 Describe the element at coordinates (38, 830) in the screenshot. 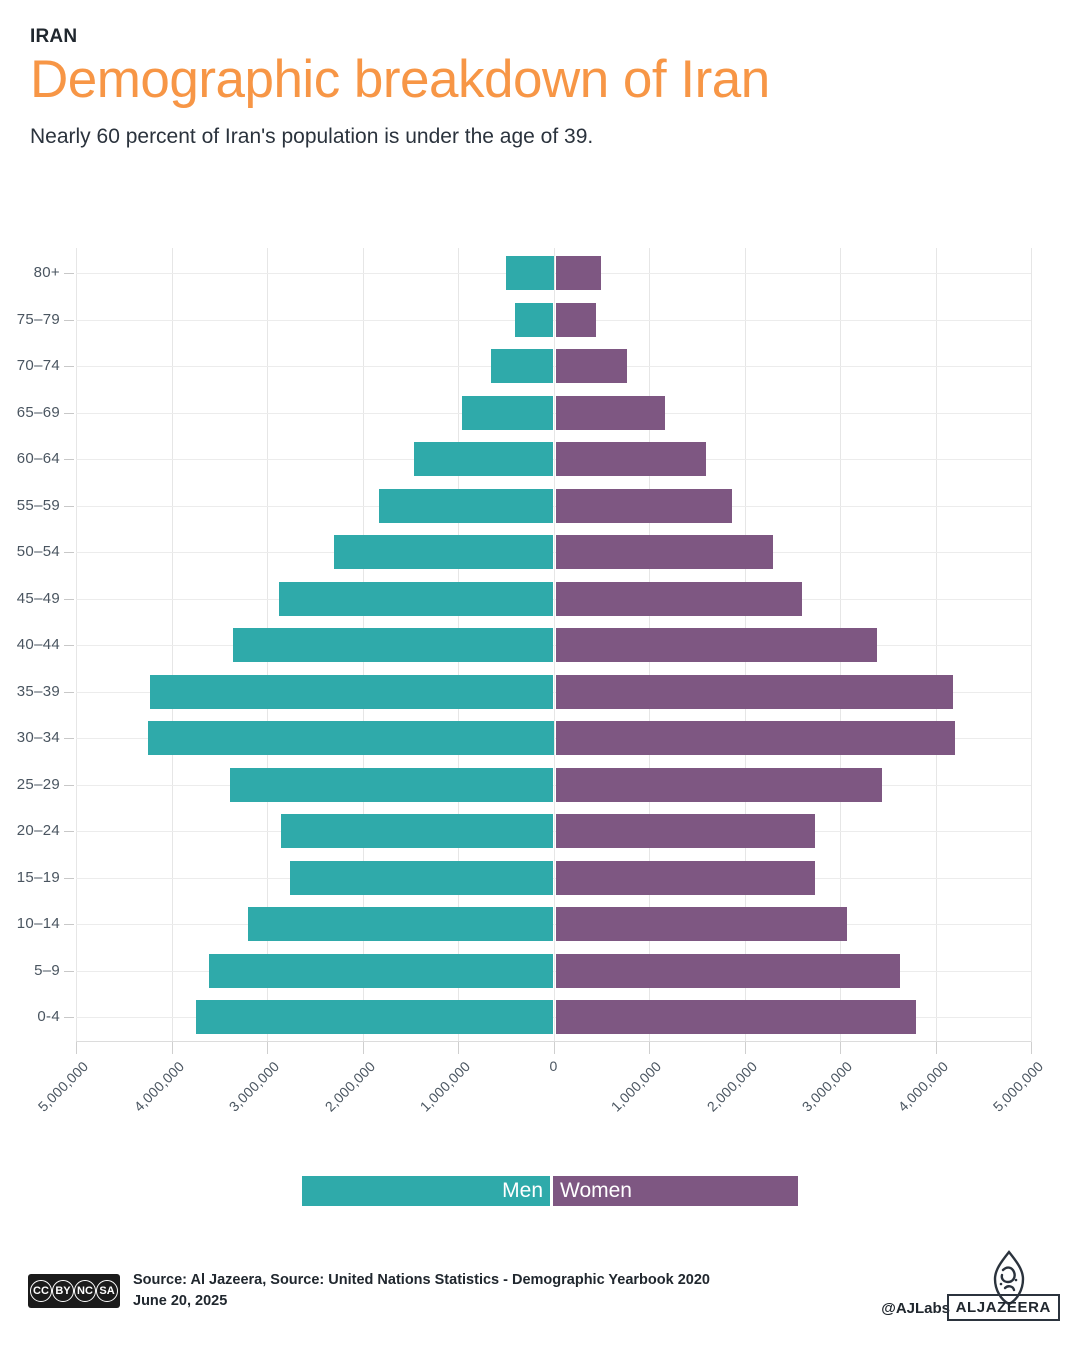

I see `y-axis-label: 20–24` at that location.